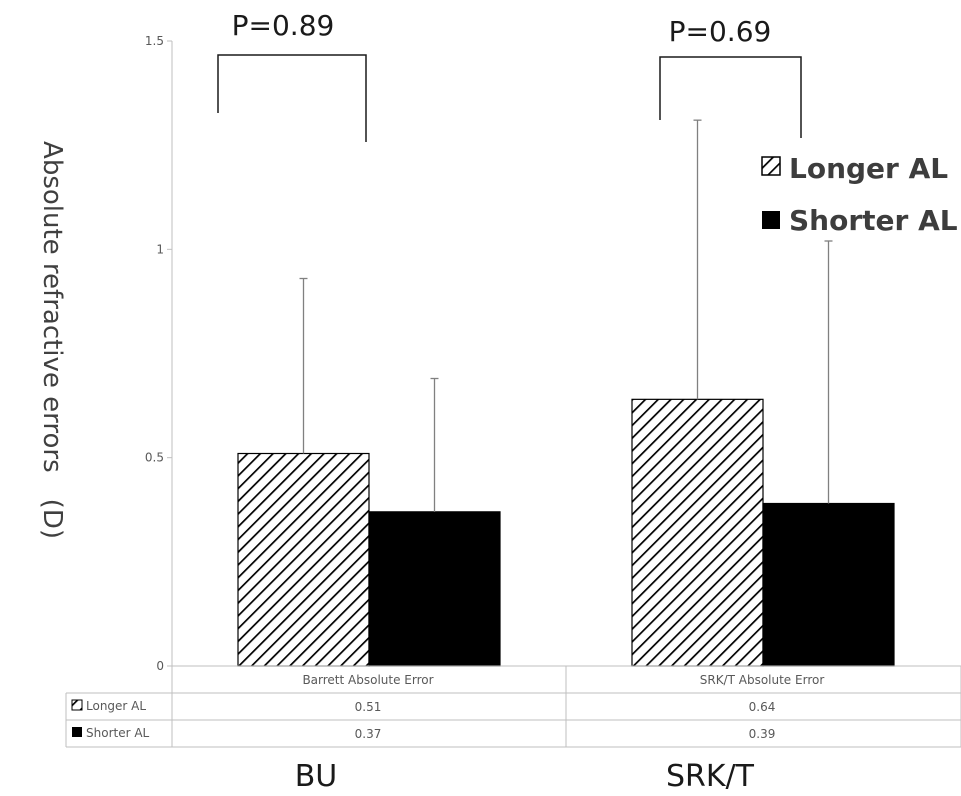 The image size is (961, 796). What do you see at coordinates (77, 705) in the screenshot?
I see `table-swatch-longer-al` at bounding box center [77, 705].